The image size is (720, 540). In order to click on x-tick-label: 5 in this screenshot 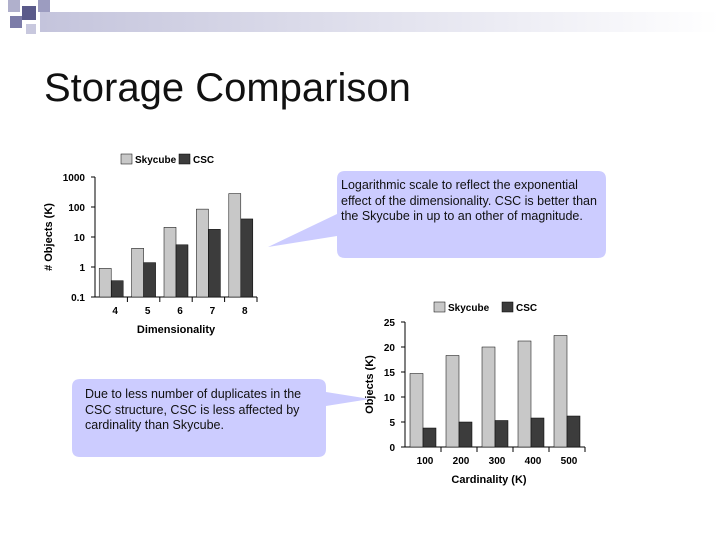, I will do `click(148, 311)`.